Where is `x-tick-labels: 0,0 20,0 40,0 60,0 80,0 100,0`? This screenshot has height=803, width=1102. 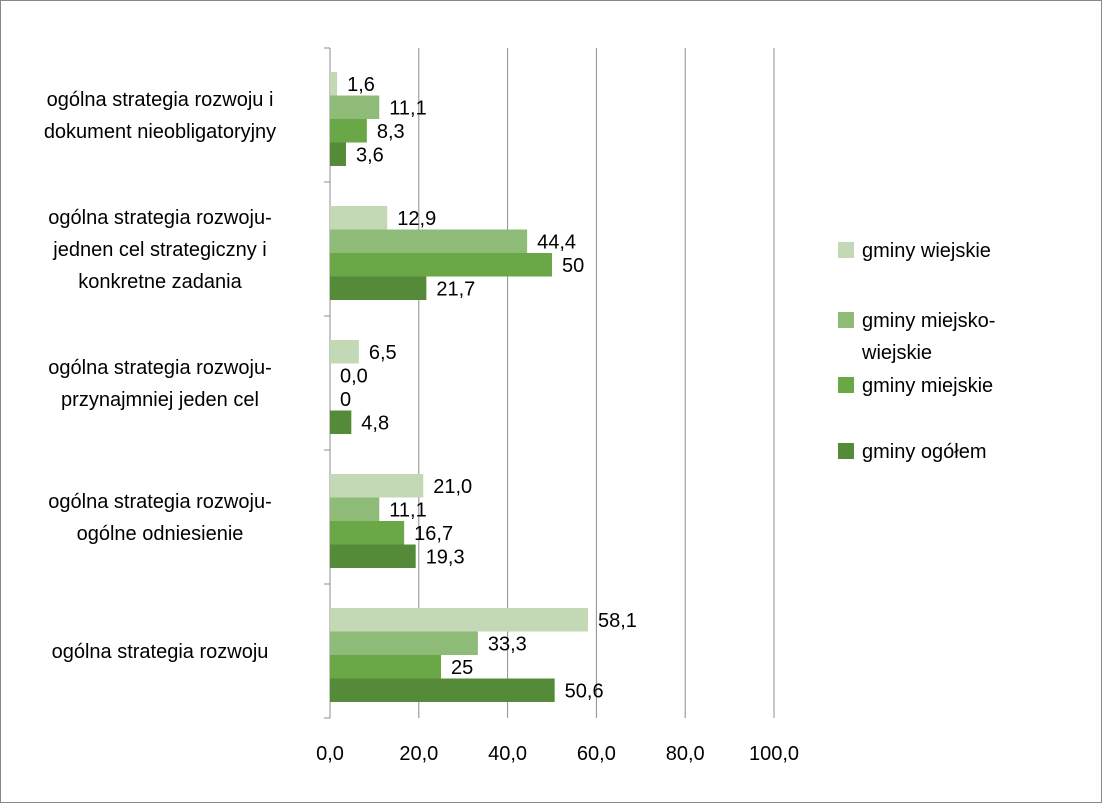 x-tick-labels: 0,0 20,0 40,0 60,0 80,0 100,0 is located at coordinates (557, 754).